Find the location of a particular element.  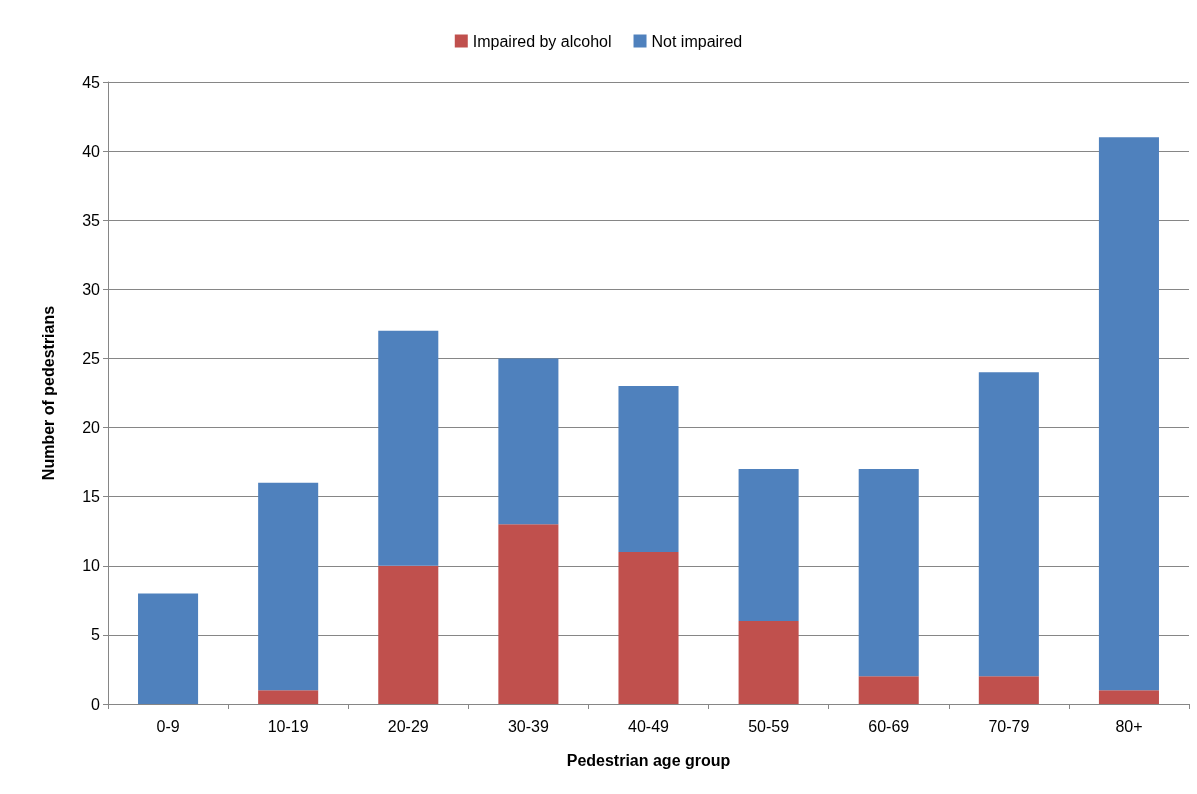

x-tick-label: 20-29 is located at coordinates (408, 726).